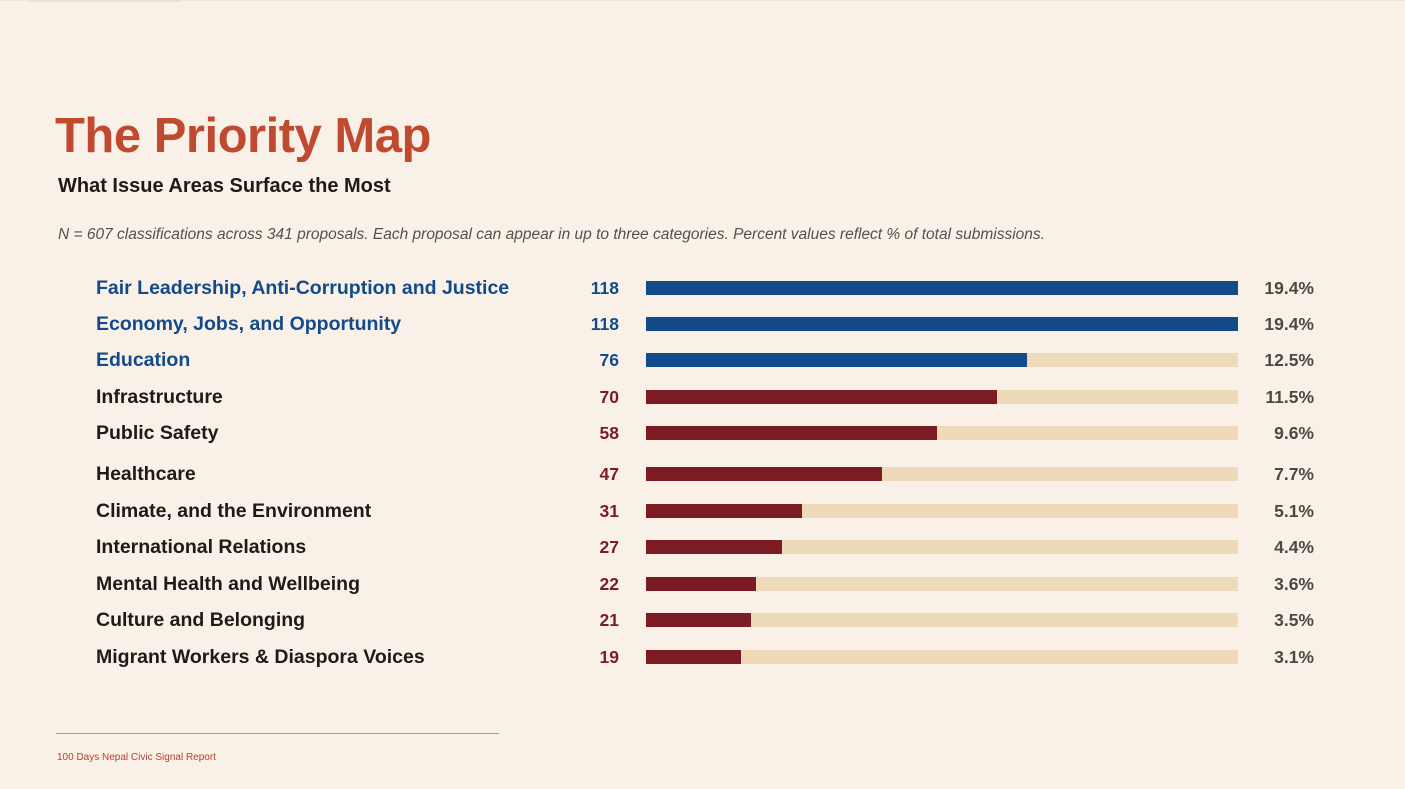  I want to click on category-label: Education, so click(143, 360).